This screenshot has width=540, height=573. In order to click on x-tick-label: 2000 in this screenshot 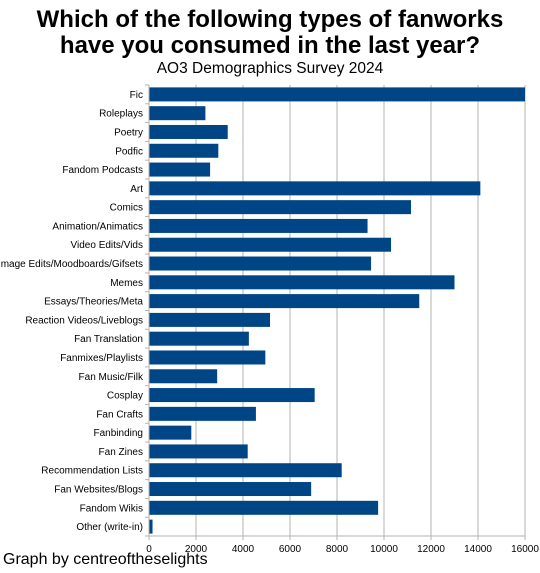, I will do `click(196, 549)`.